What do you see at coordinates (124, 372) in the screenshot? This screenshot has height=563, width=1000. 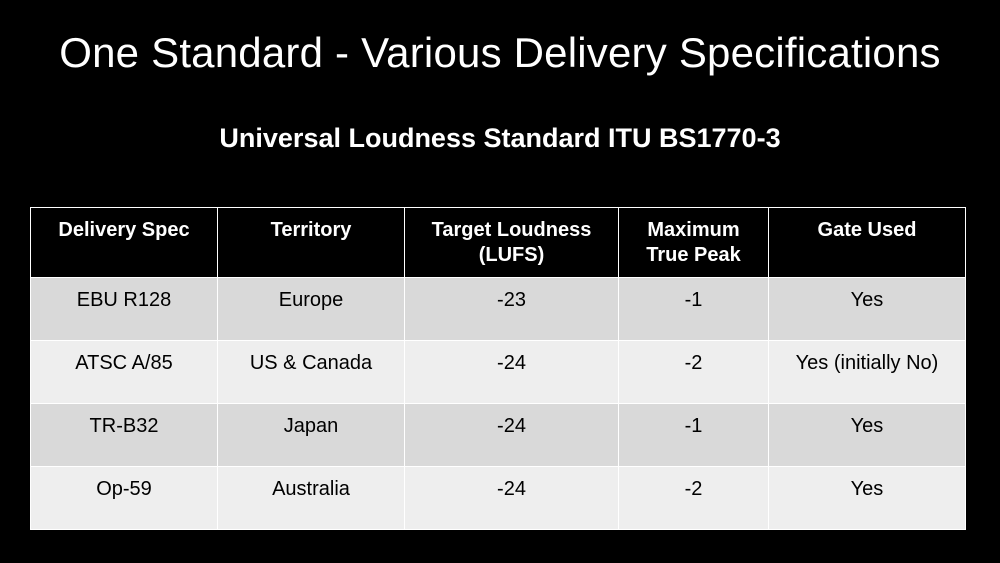 I see `cell-delivery-spec: ATSC A/85` at bounding box center [124, 372].